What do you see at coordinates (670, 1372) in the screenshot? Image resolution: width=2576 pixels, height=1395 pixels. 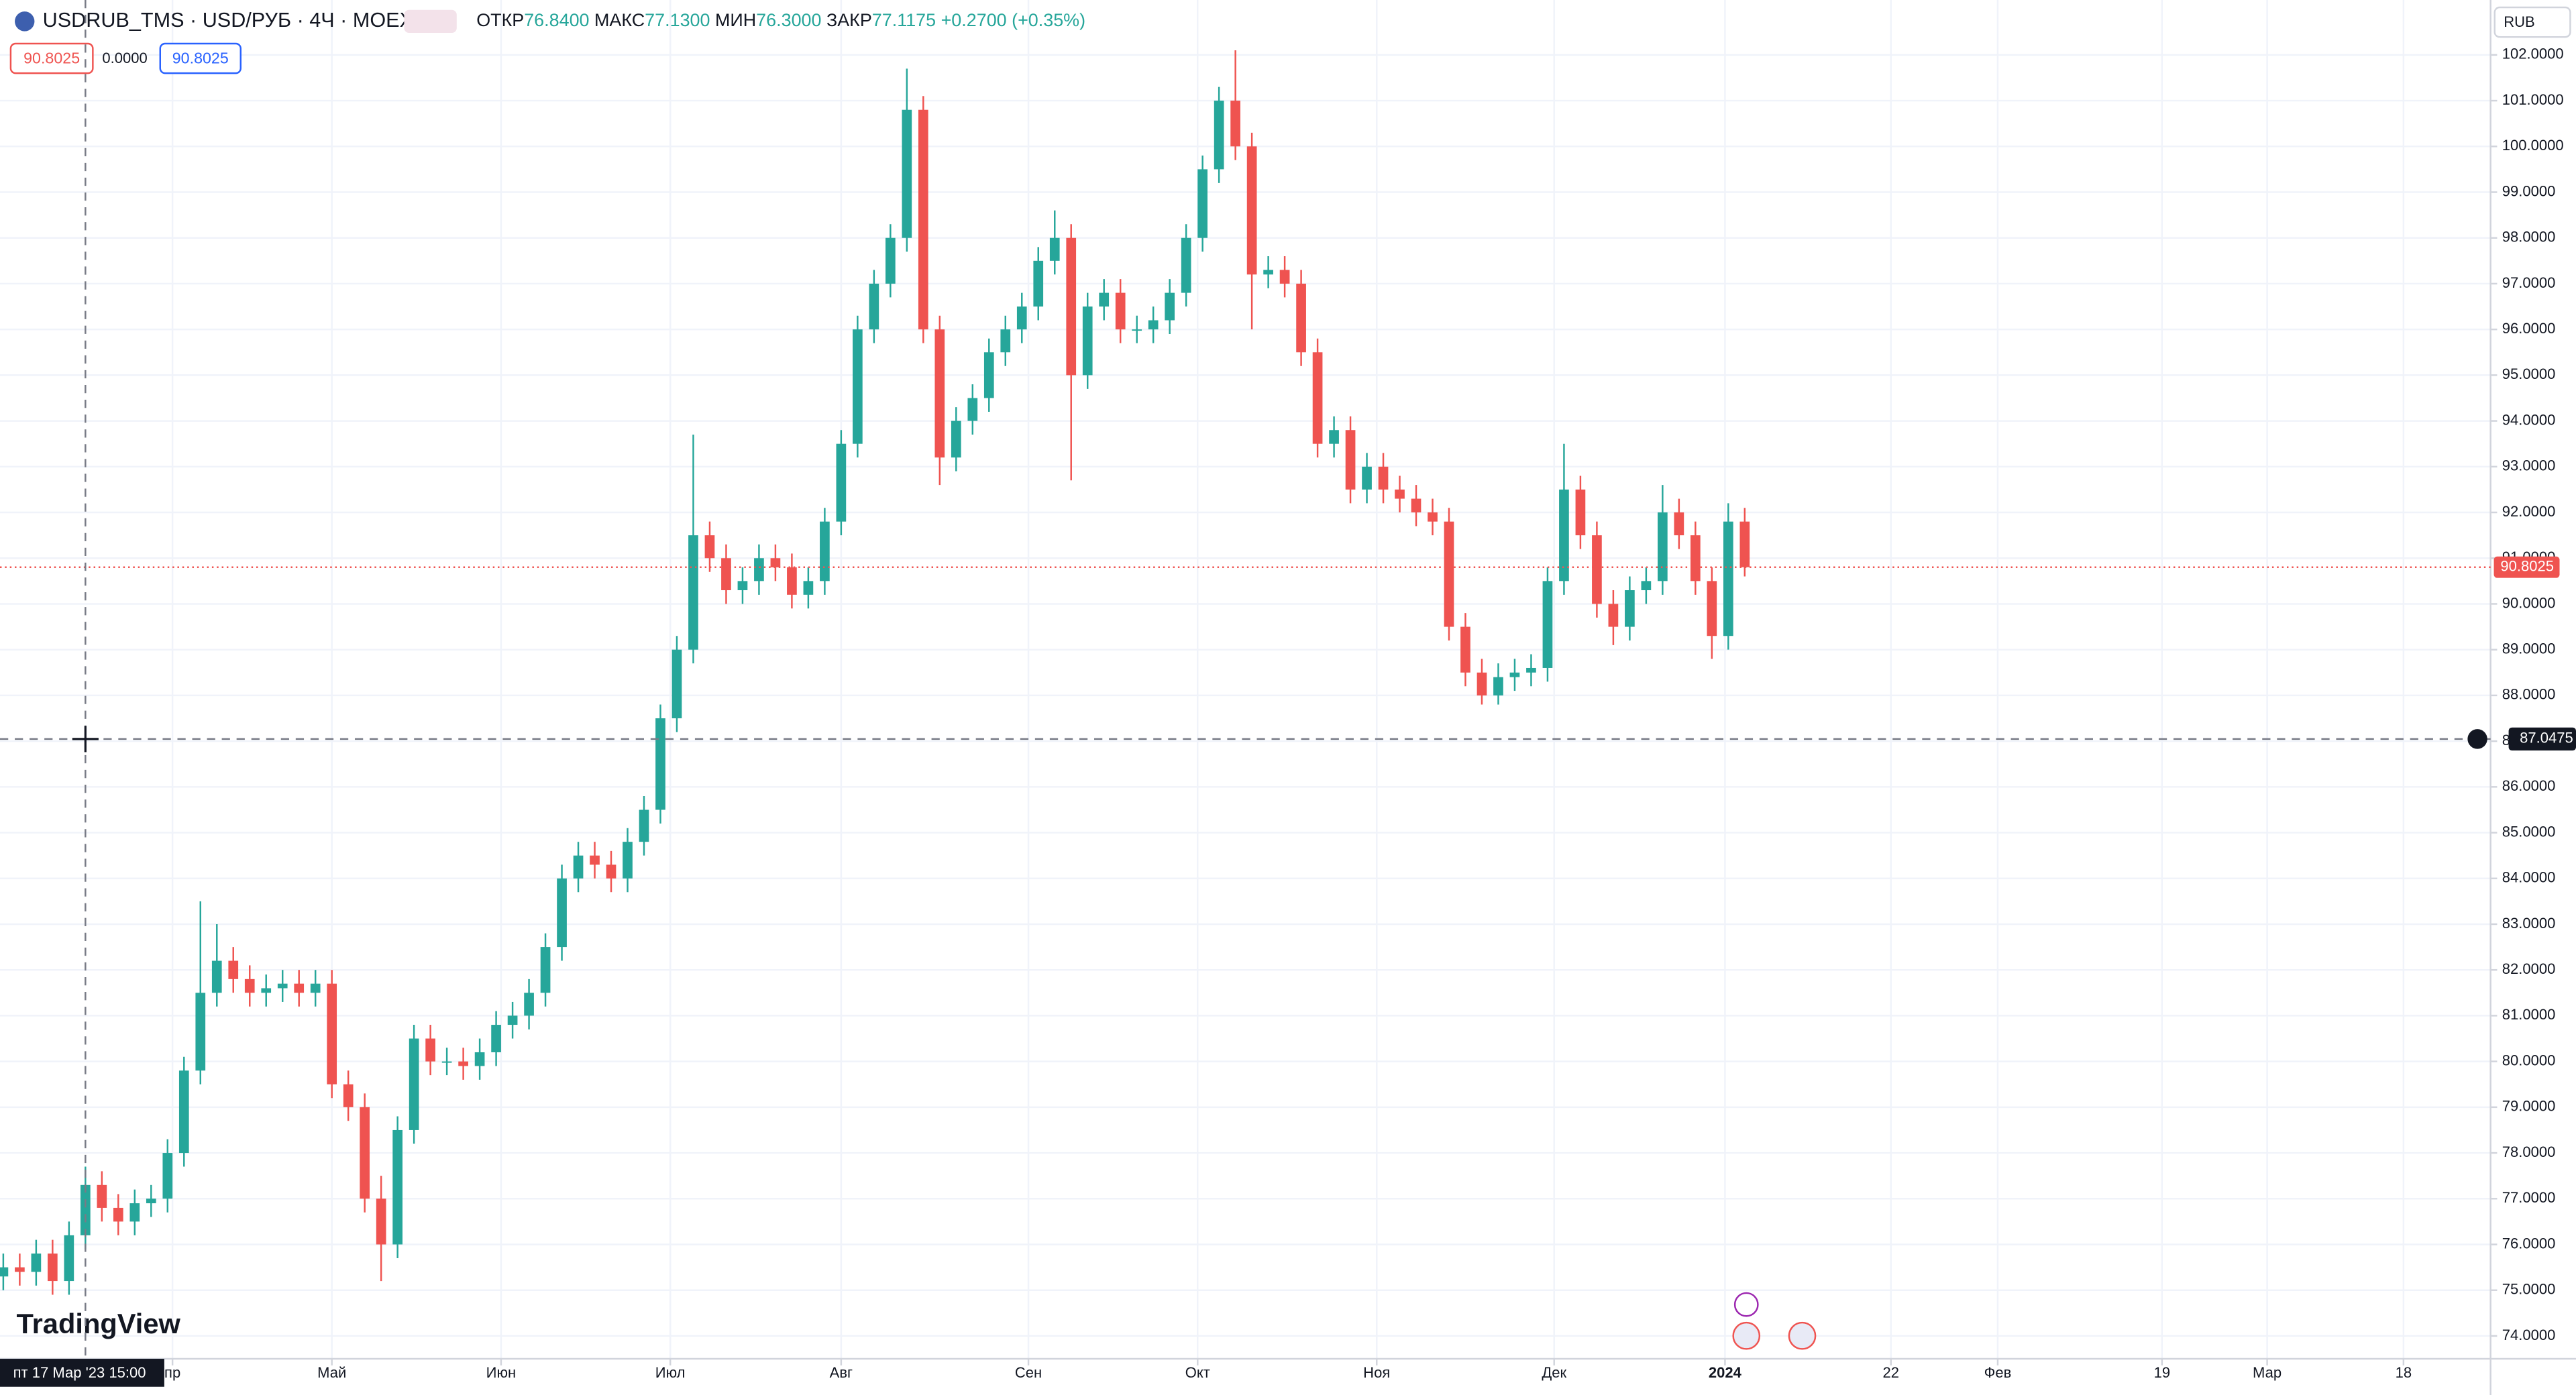 I see `x-tick-label: Июл` at bounding box center [670, 1372].